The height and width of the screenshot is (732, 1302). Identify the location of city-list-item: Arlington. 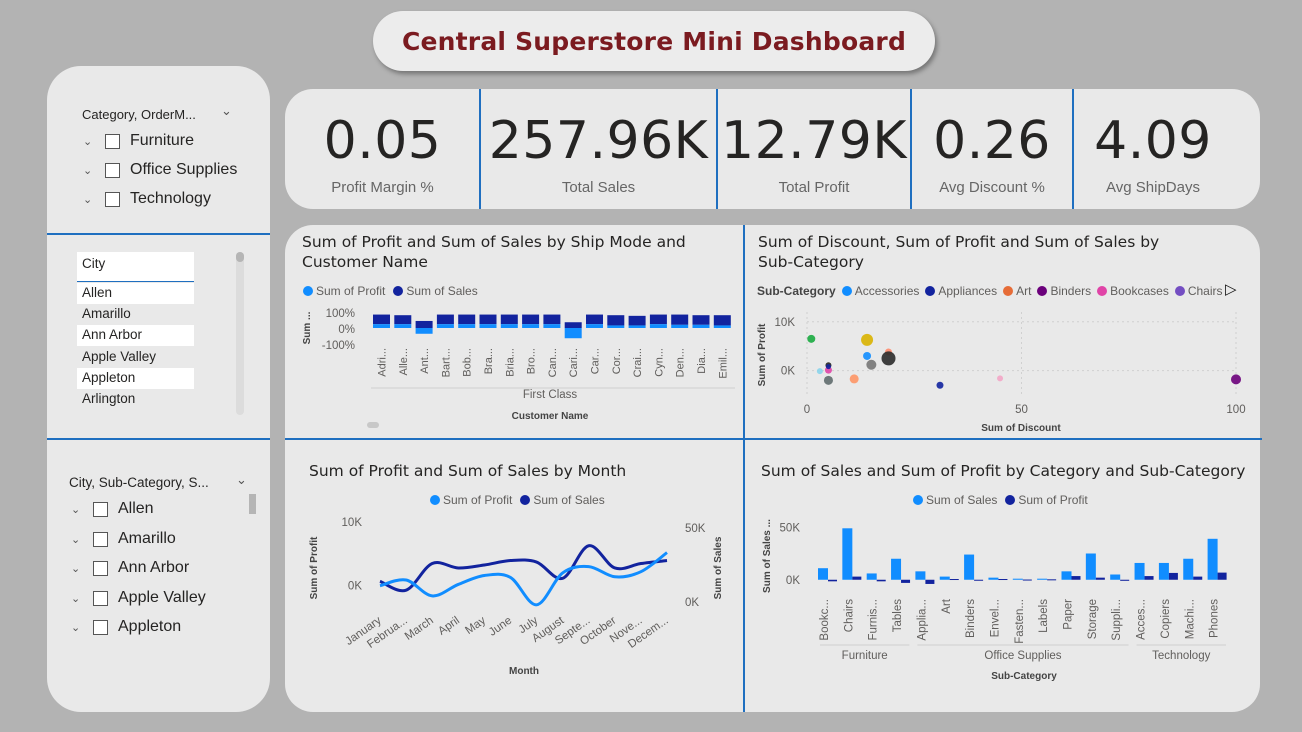
(109, 398).